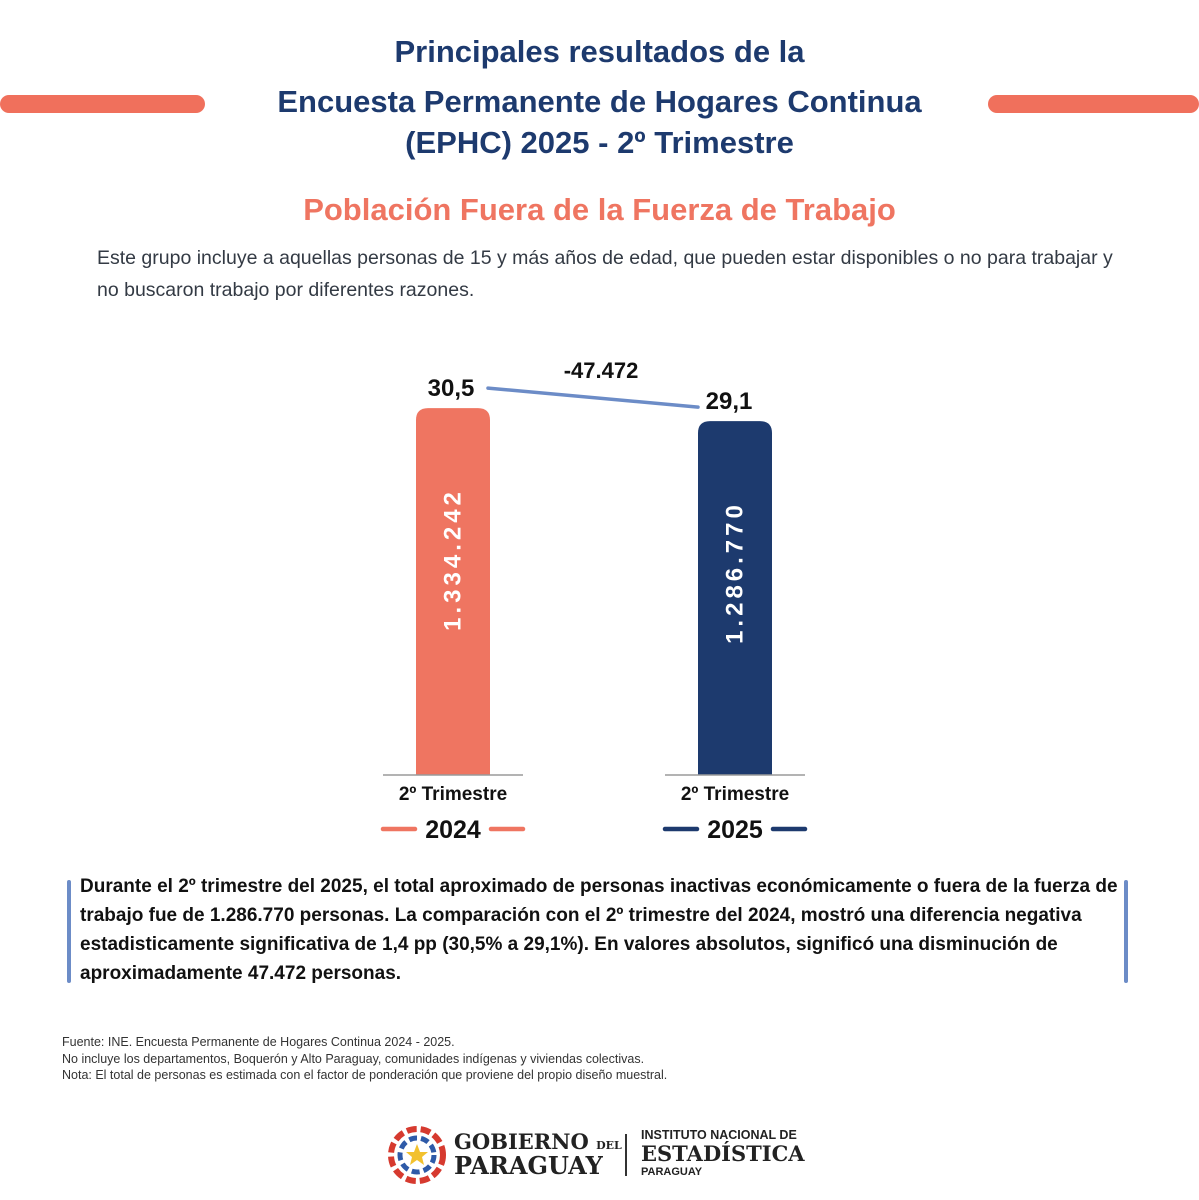  I want to click on logo-divider, so click(626, 1155).